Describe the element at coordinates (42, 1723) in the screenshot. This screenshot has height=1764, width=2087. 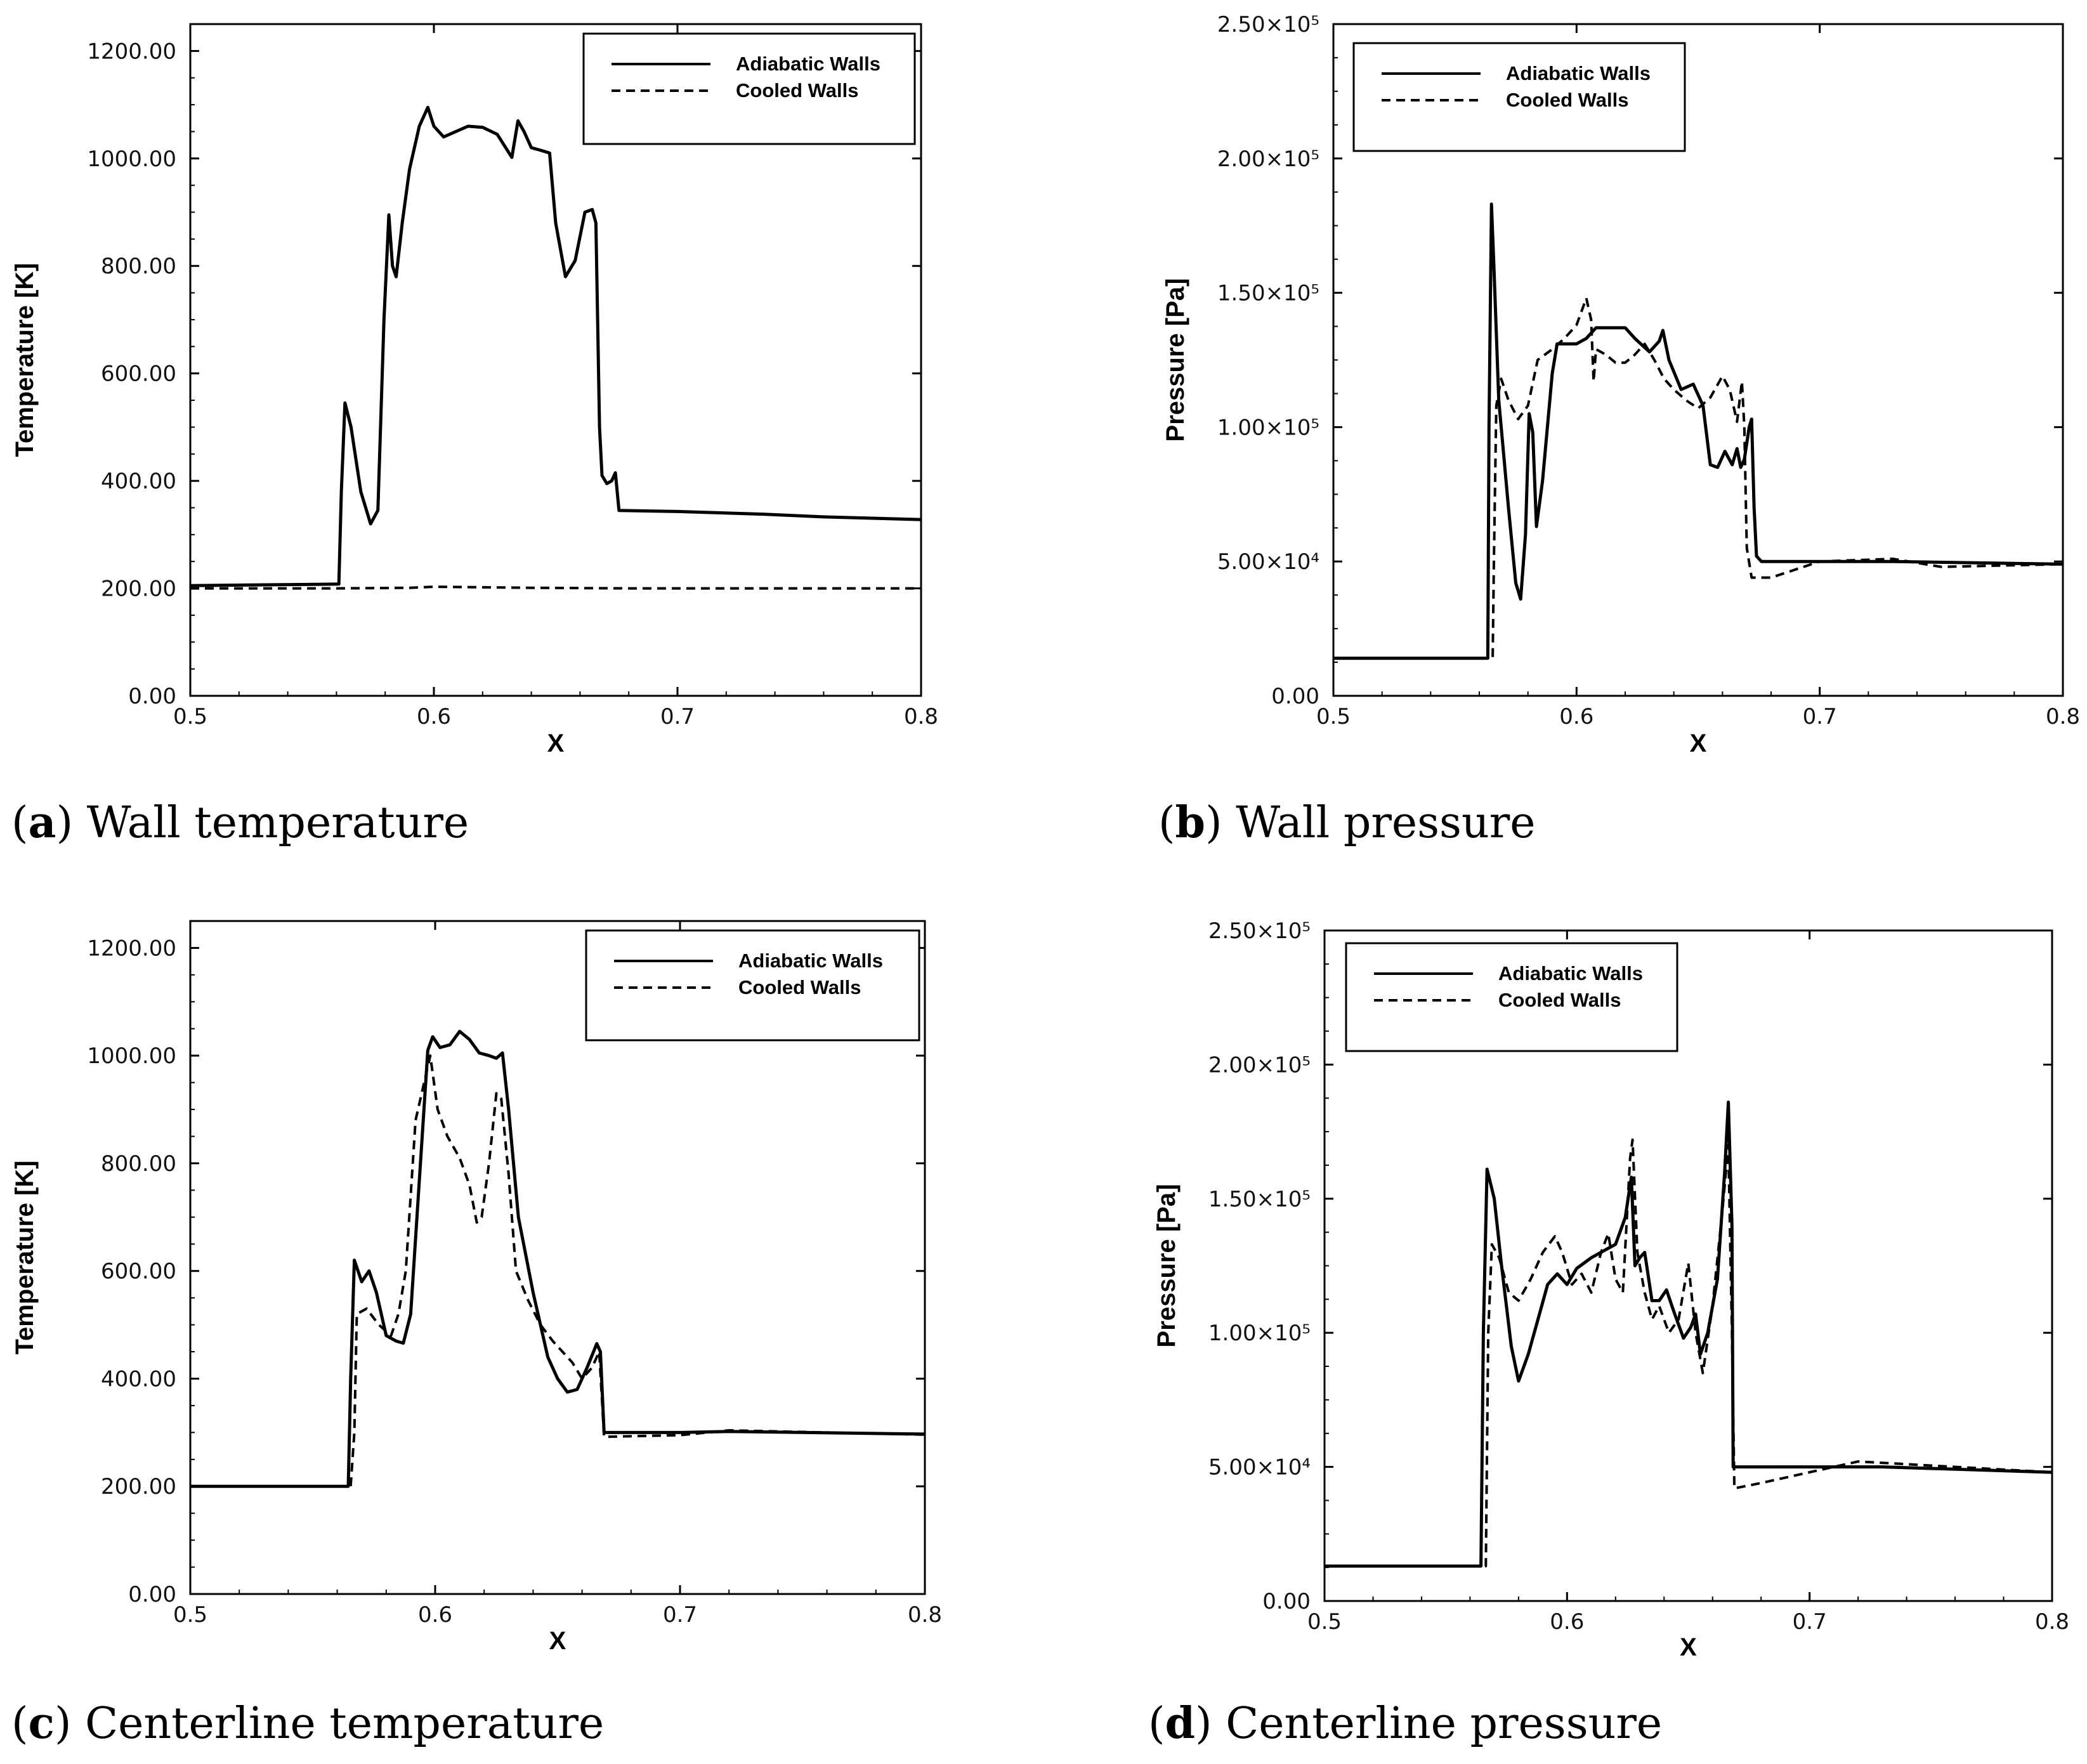
I see `caption-c-letter: c` at that location.